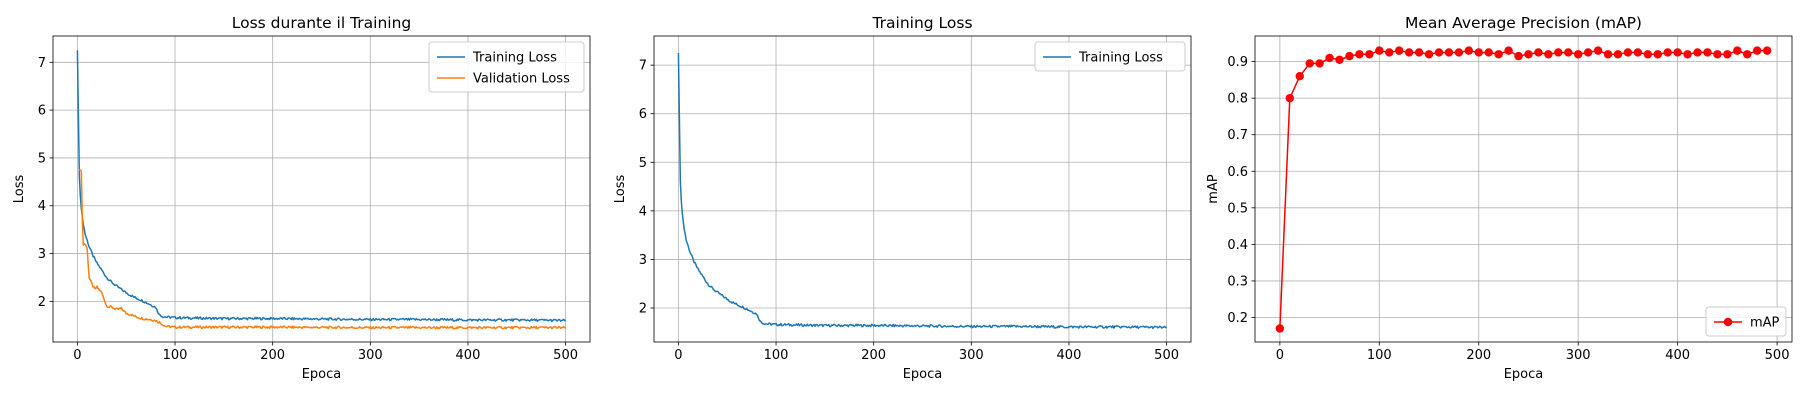  I want to click on legend: Training Loss Validation Loss, so click(506, 67).